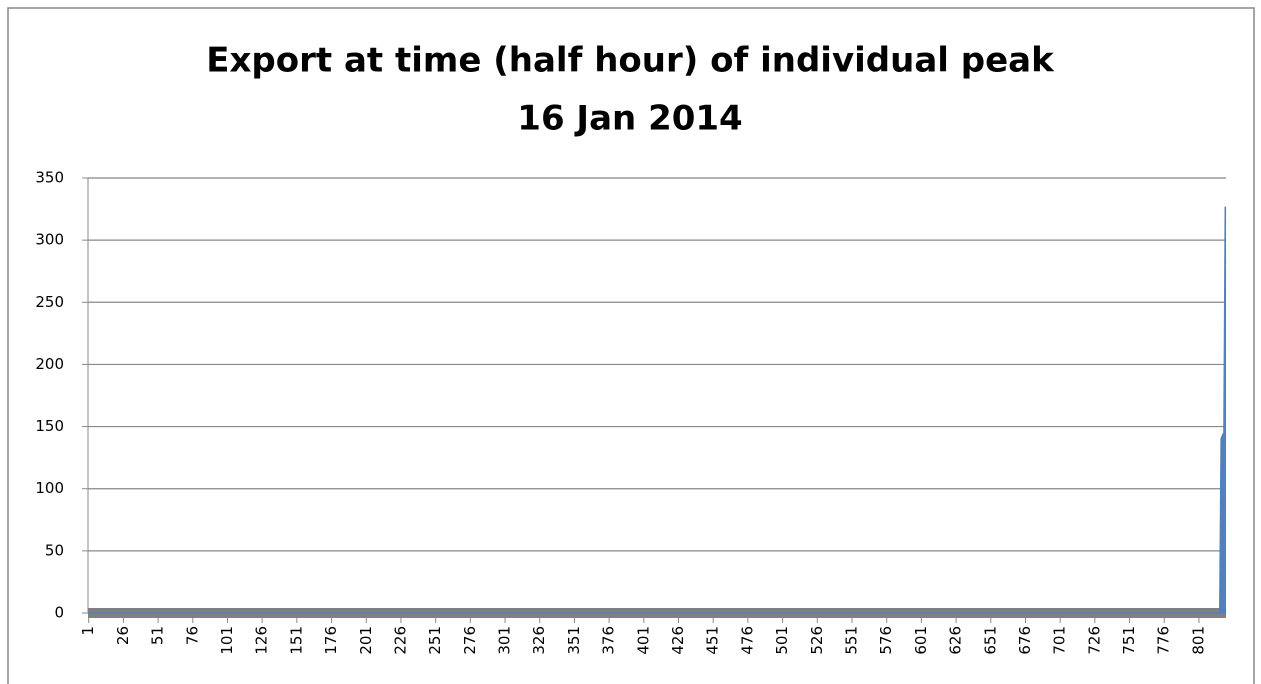 The width and height of the screenshot is (1261, 684). Describe the element at coordinates (886, 640) in the screenshot. I see `x-tick-label: 576` at that location.